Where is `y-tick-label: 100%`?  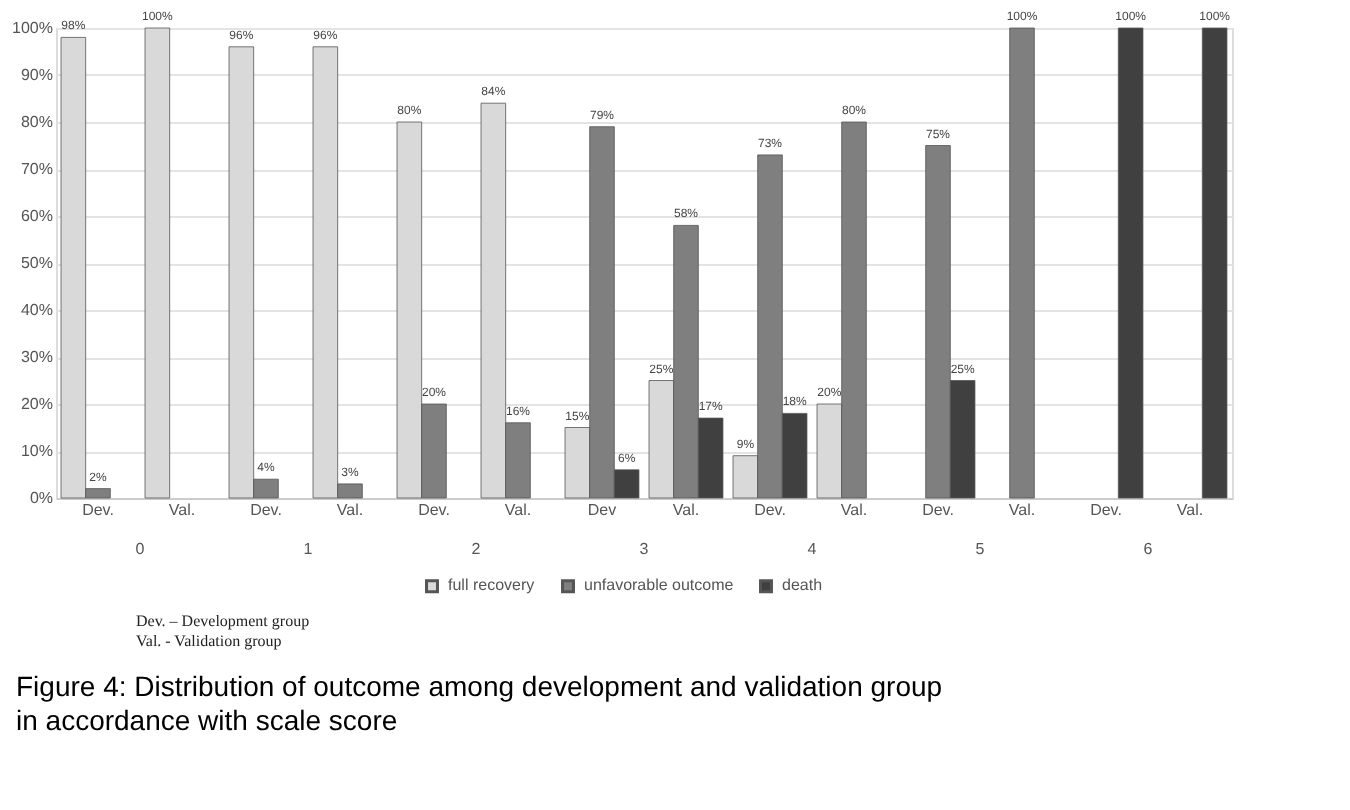 y-tick-label: 100% is located at coordinates (32, 28).